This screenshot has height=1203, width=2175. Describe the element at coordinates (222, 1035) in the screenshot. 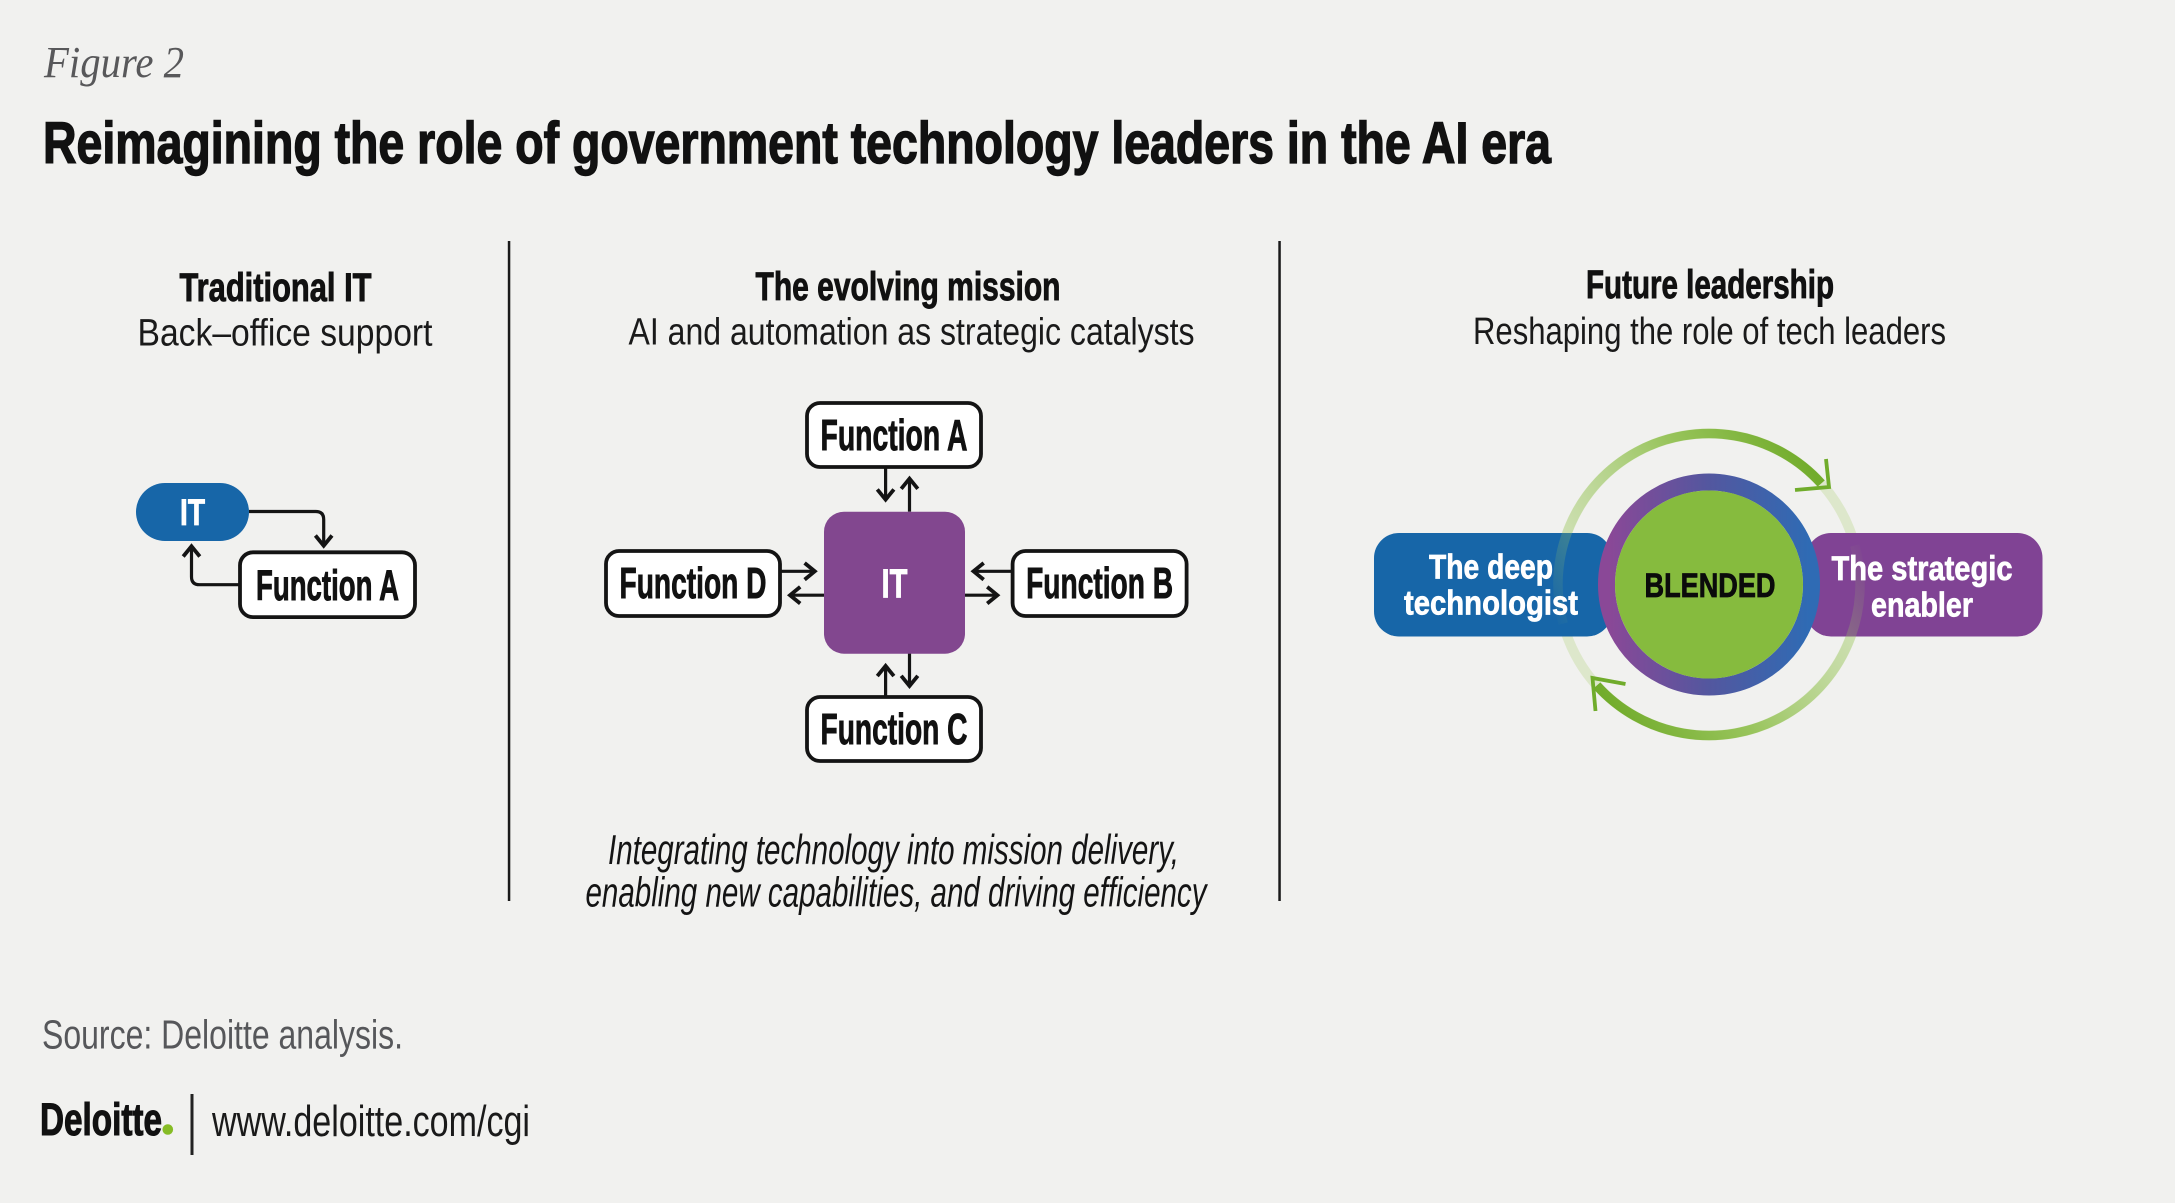

I see `svg-text: Source: Deloitte analysis.` at that location.